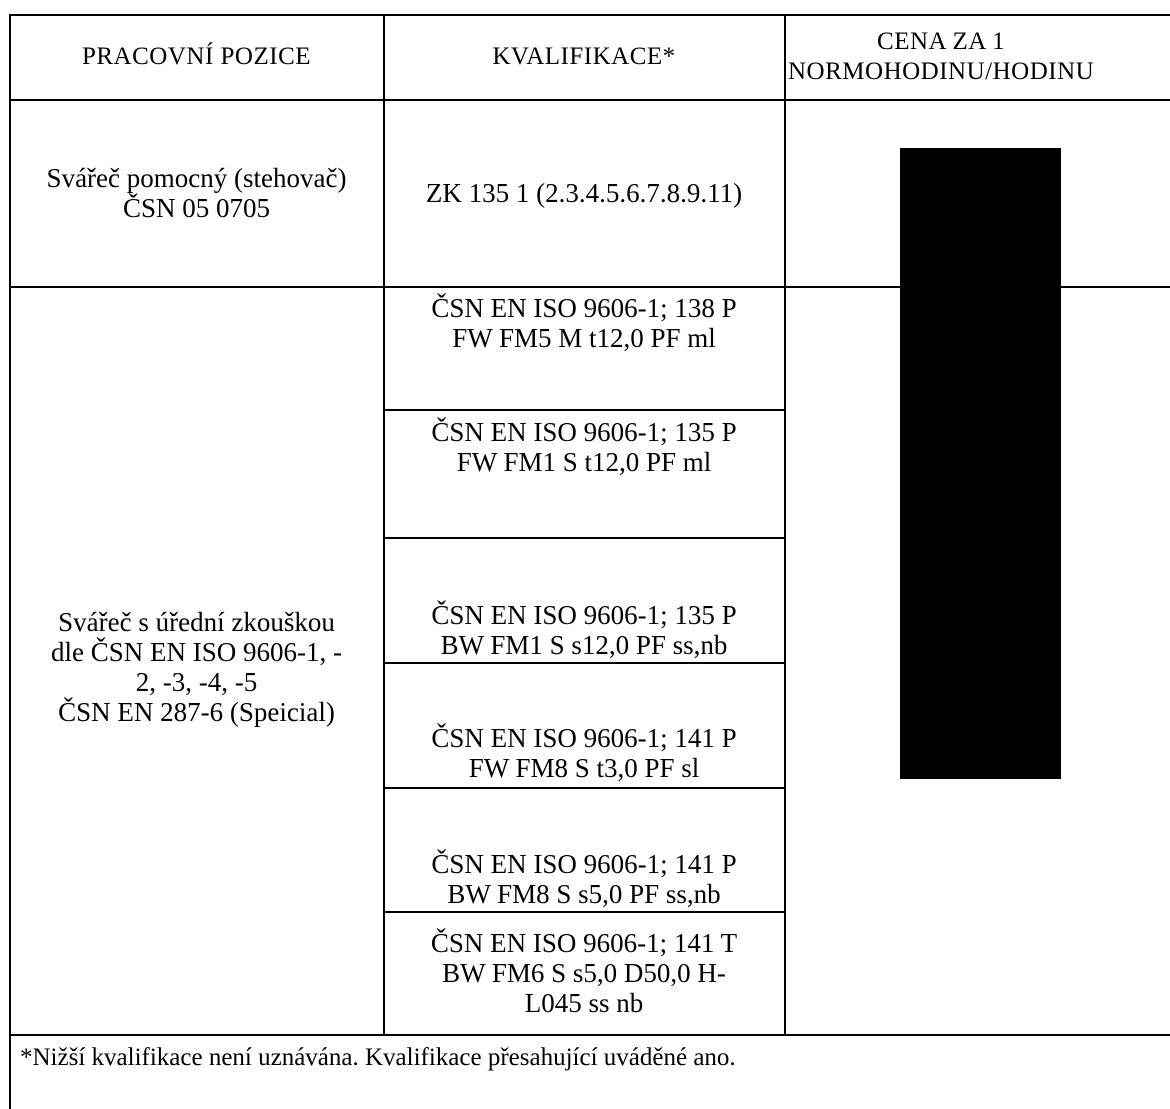  What do you see at coordinates (589, 287) in the screenshot?
I see `row-divider` at bounding box center [589, 287].